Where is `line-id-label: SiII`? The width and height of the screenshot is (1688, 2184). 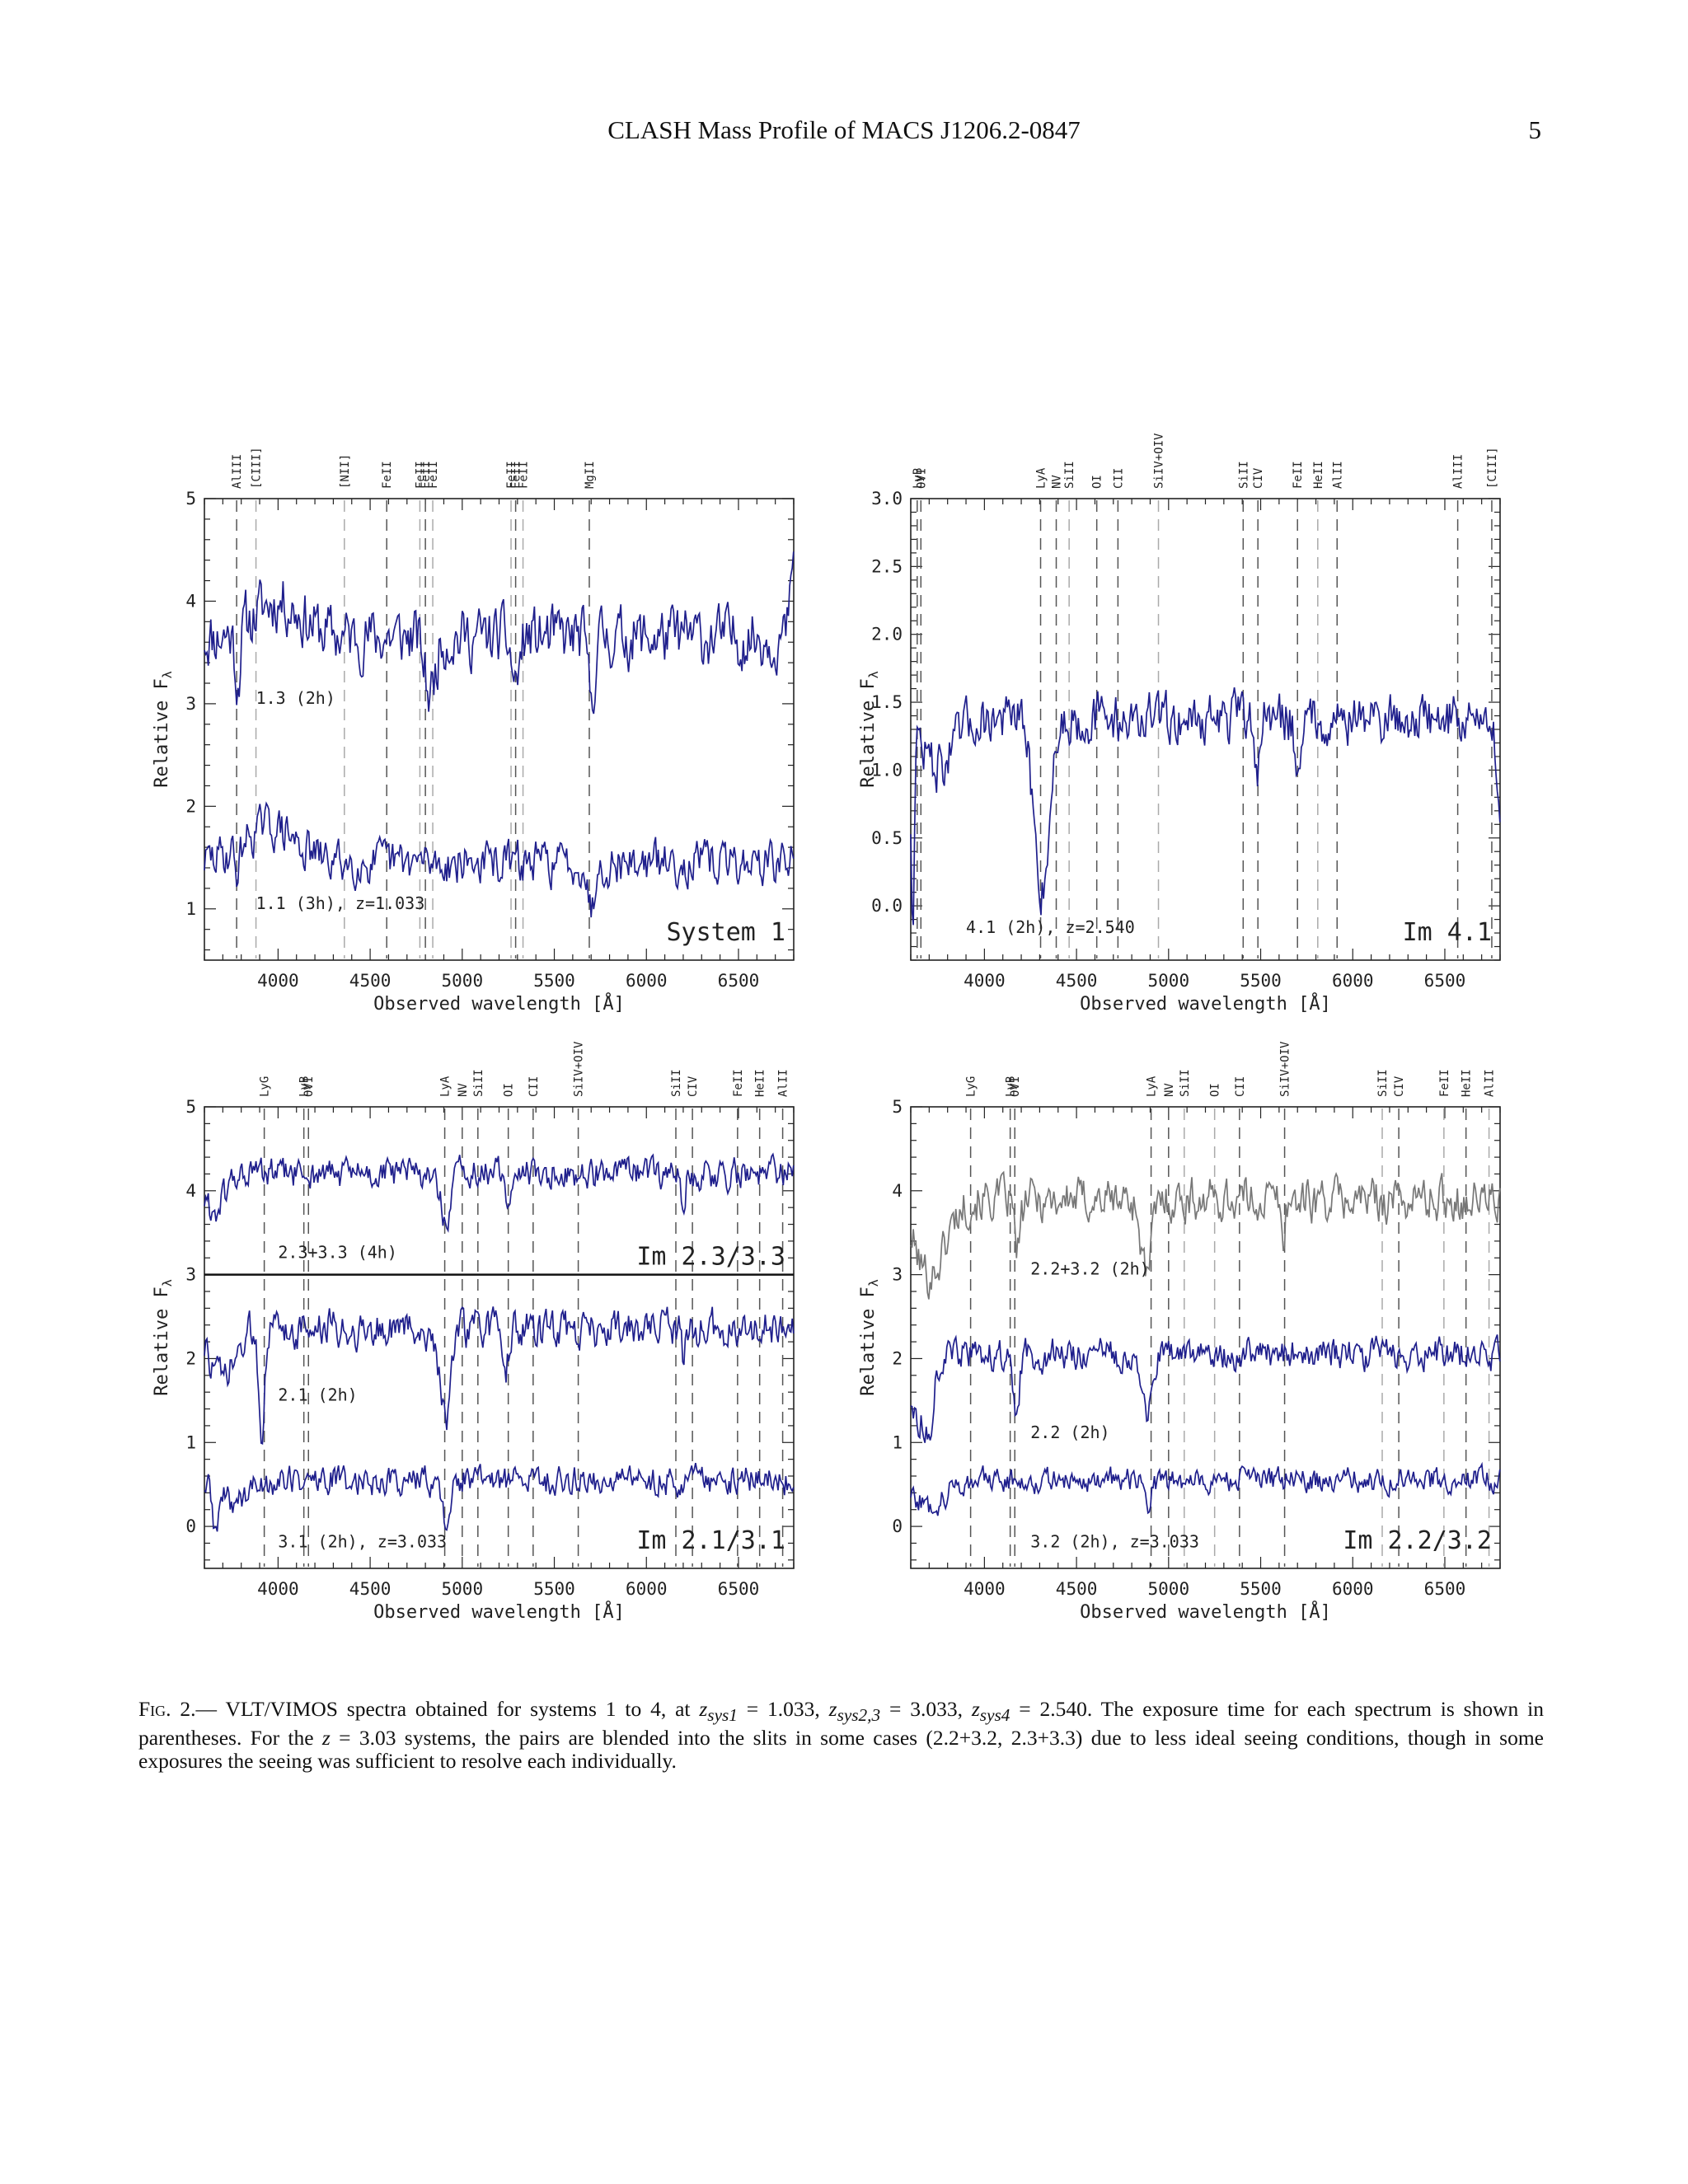 line-id-label: SiII is located at coordinates (1383, 1083).